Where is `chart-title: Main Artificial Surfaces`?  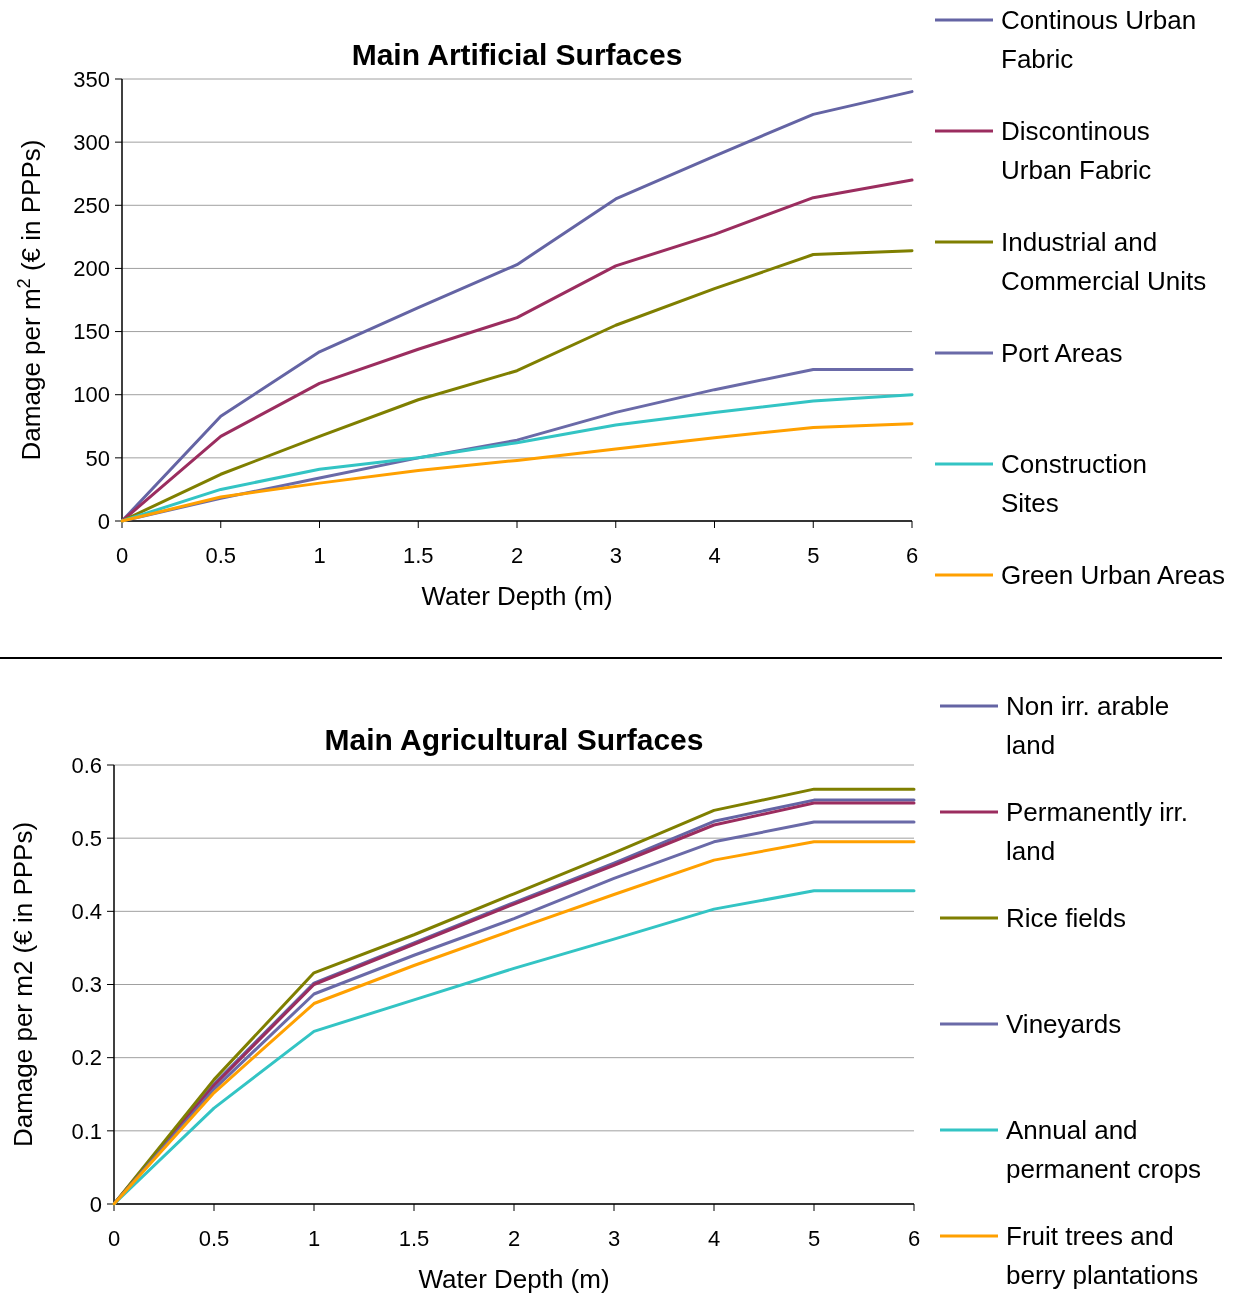
chart-title: Main Artificial Surfaces is located at coordinates (517, 54).